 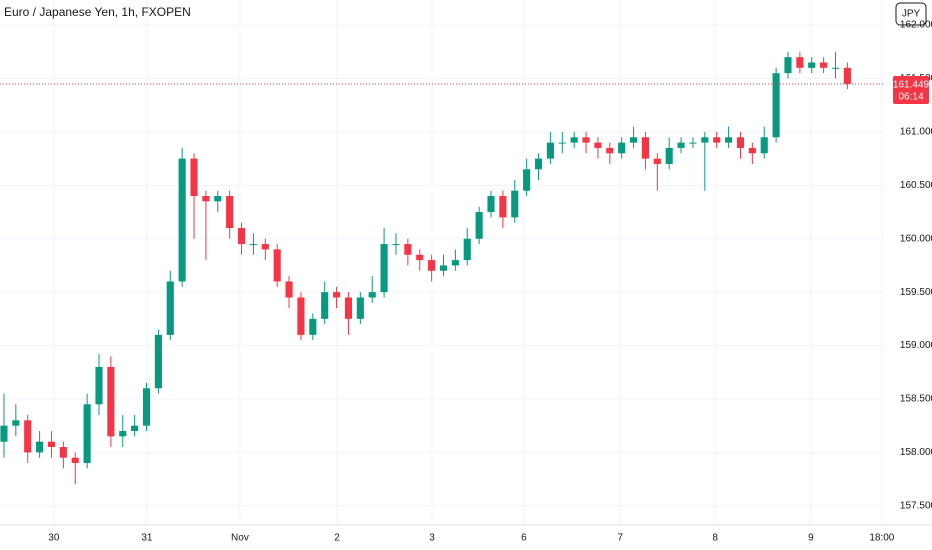 I want to click on chart-title: Euro / Japanese Yen, 1h, FXOPEN, so click(x=97, y=12).